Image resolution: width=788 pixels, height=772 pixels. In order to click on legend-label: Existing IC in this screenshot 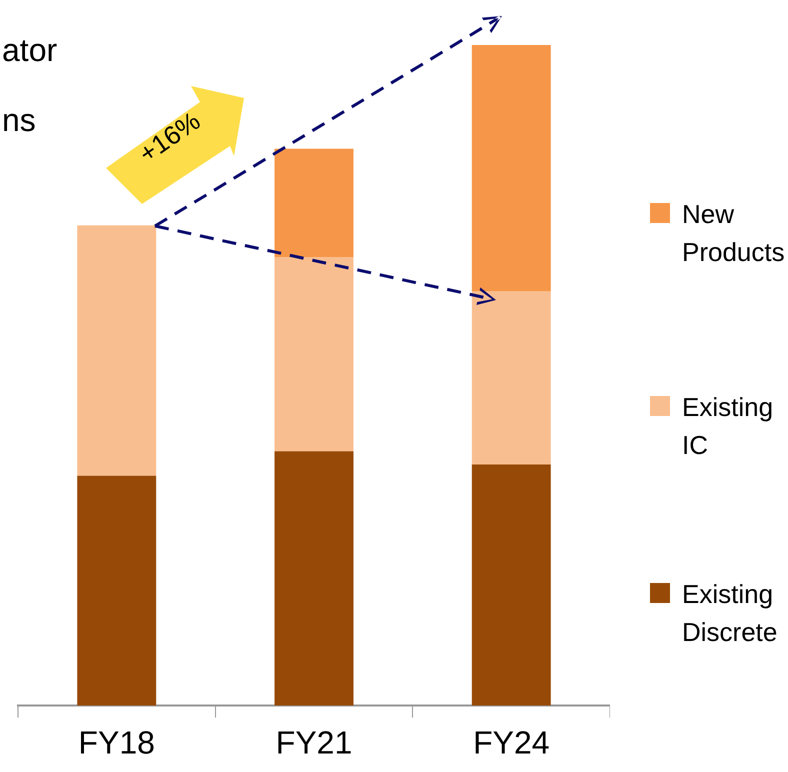, I will do `click(728, 426)`.